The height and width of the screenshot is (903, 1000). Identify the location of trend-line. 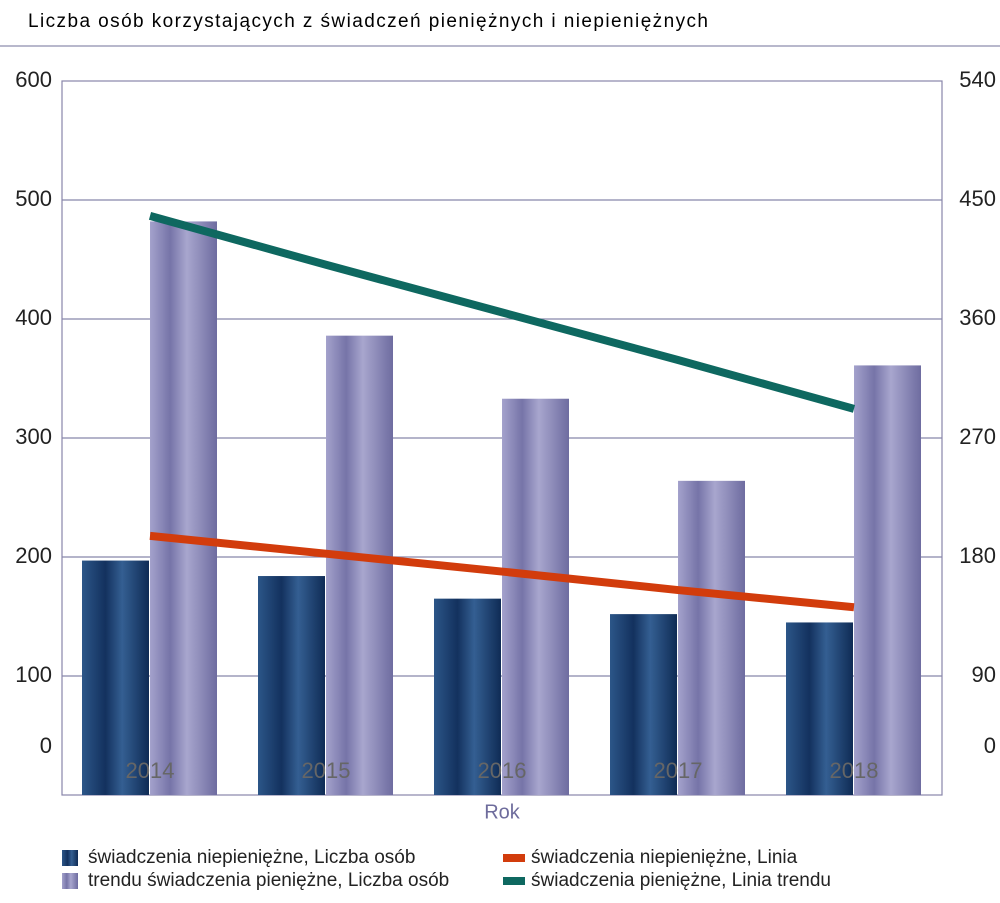
(502, 571).